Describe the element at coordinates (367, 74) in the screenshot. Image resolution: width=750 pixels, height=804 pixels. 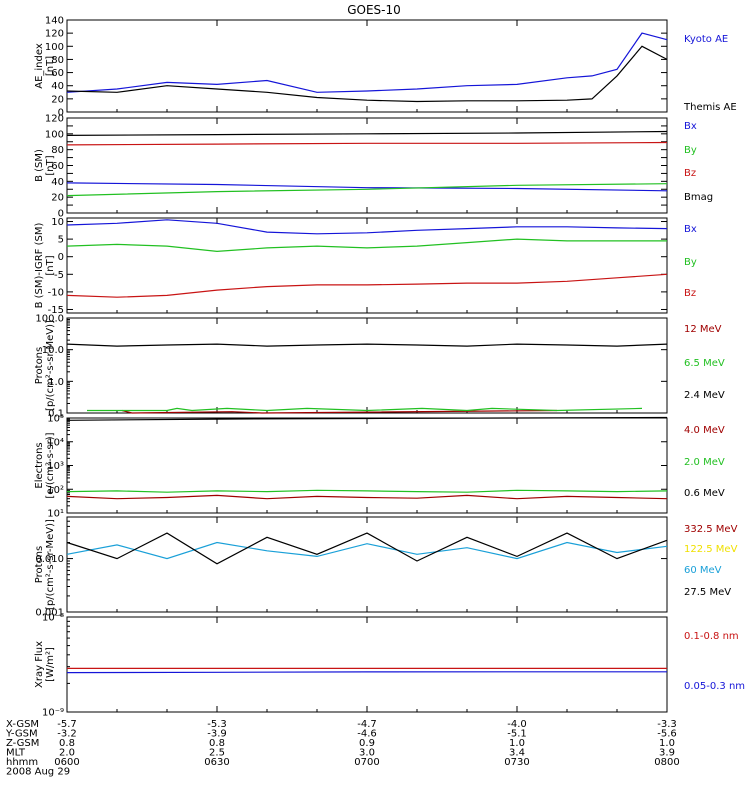
I see `series-line-themis-ae` at that location.